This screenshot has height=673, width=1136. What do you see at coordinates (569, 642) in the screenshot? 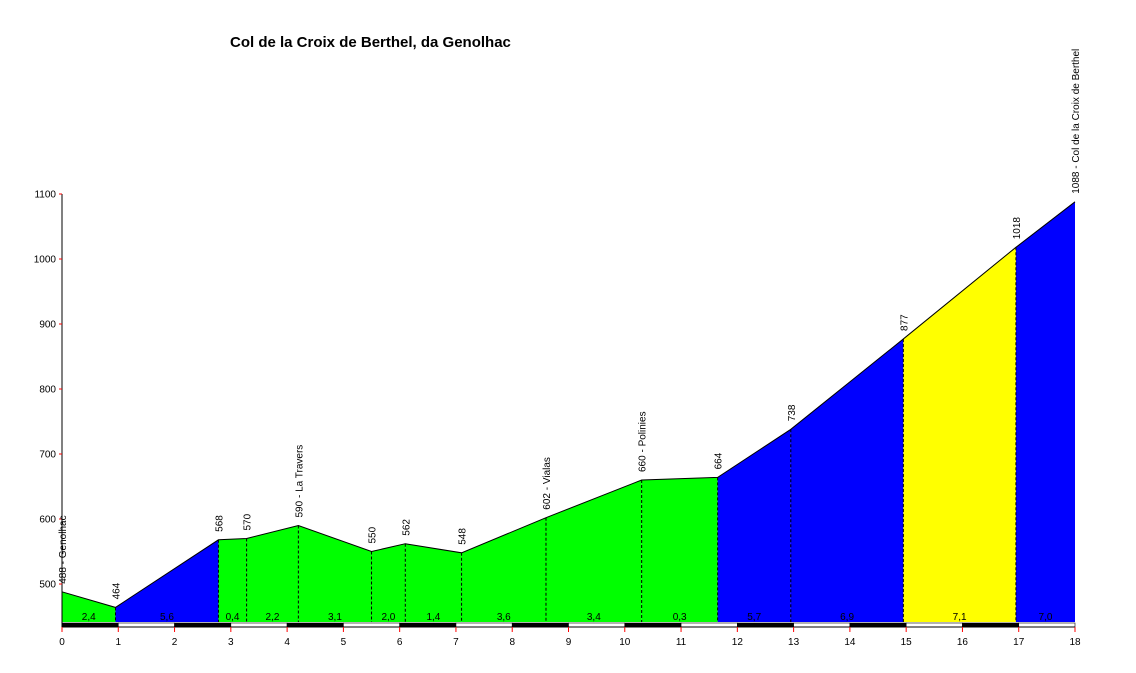
I see `x-tick-label: 9` at bounding box center [569, 642].